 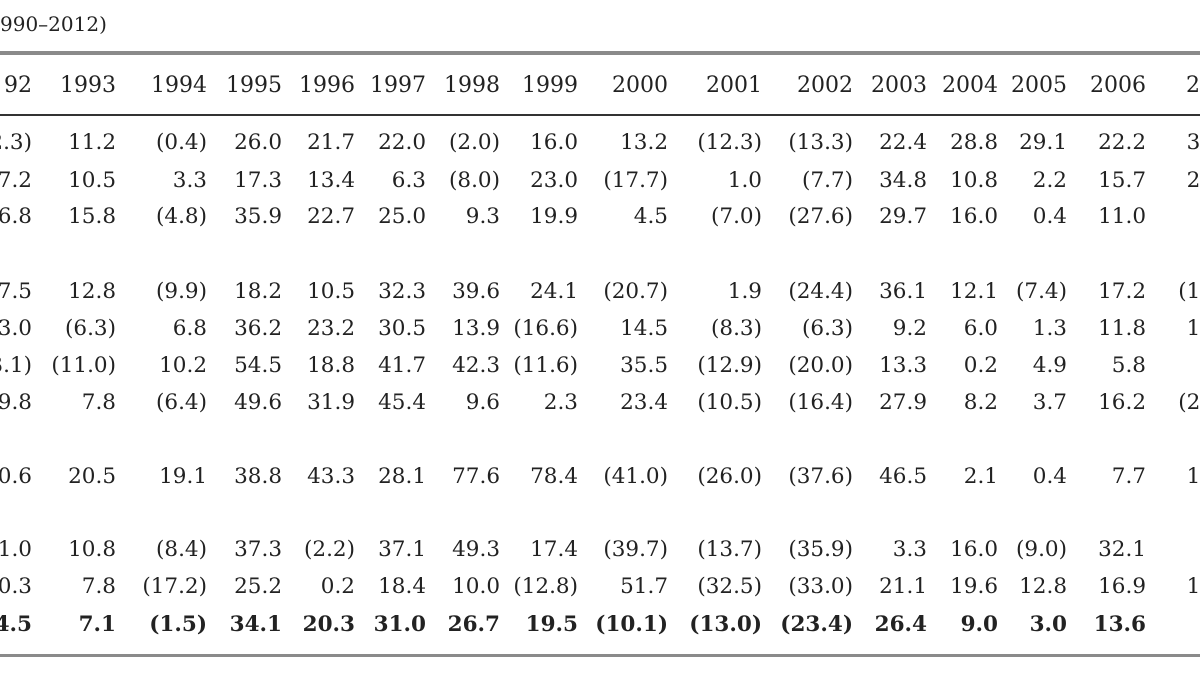 What do you see at coordinates (16, 549) in the screenshot?
I see `table-cell: 1.0` at bounding box center [16, 549].